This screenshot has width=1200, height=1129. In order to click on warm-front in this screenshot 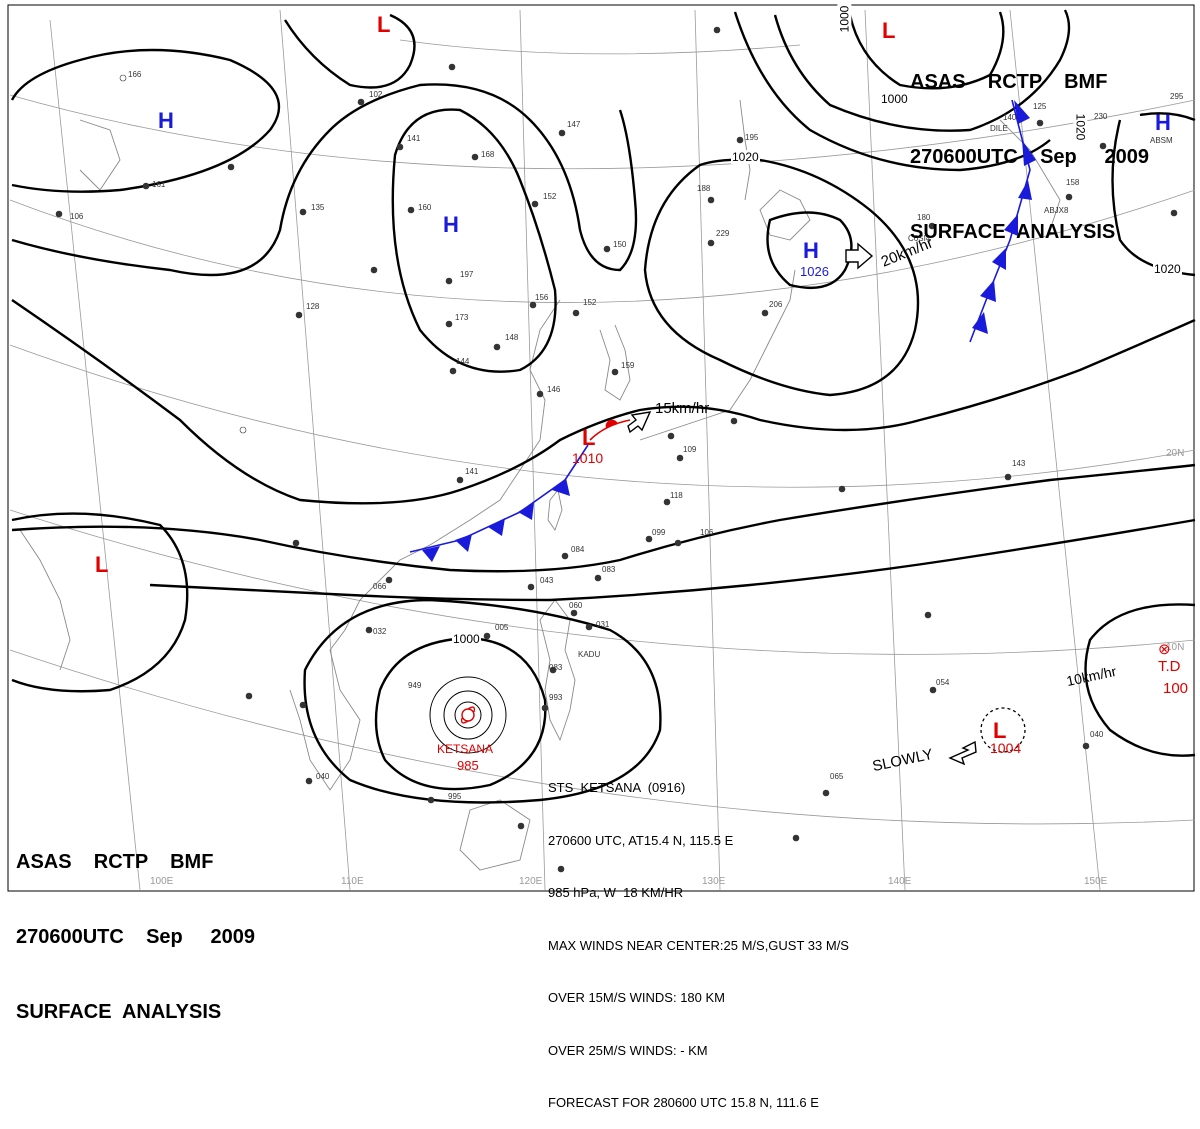, I will do `click(610, 430)`.